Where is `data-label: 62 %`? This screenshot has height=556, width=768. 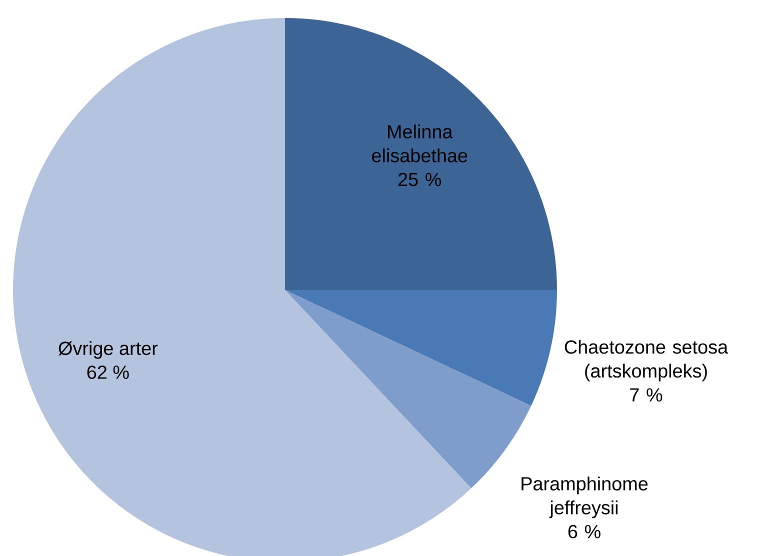 data-label: 62 % is located at coordinates (108, 372).